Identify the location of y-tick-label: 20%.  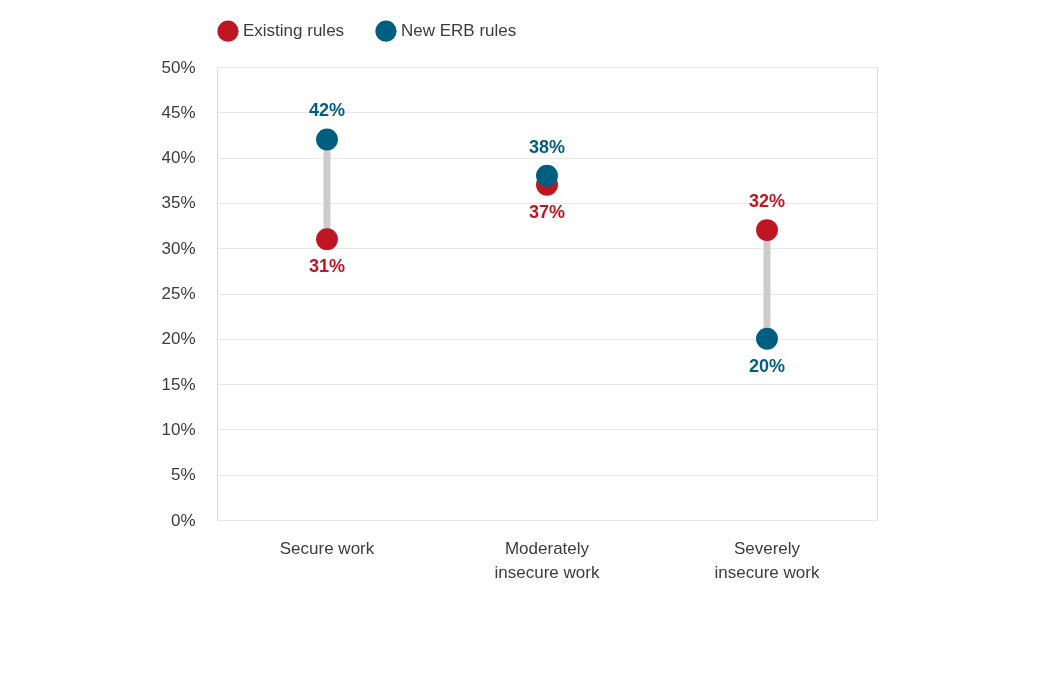
(178, 339).